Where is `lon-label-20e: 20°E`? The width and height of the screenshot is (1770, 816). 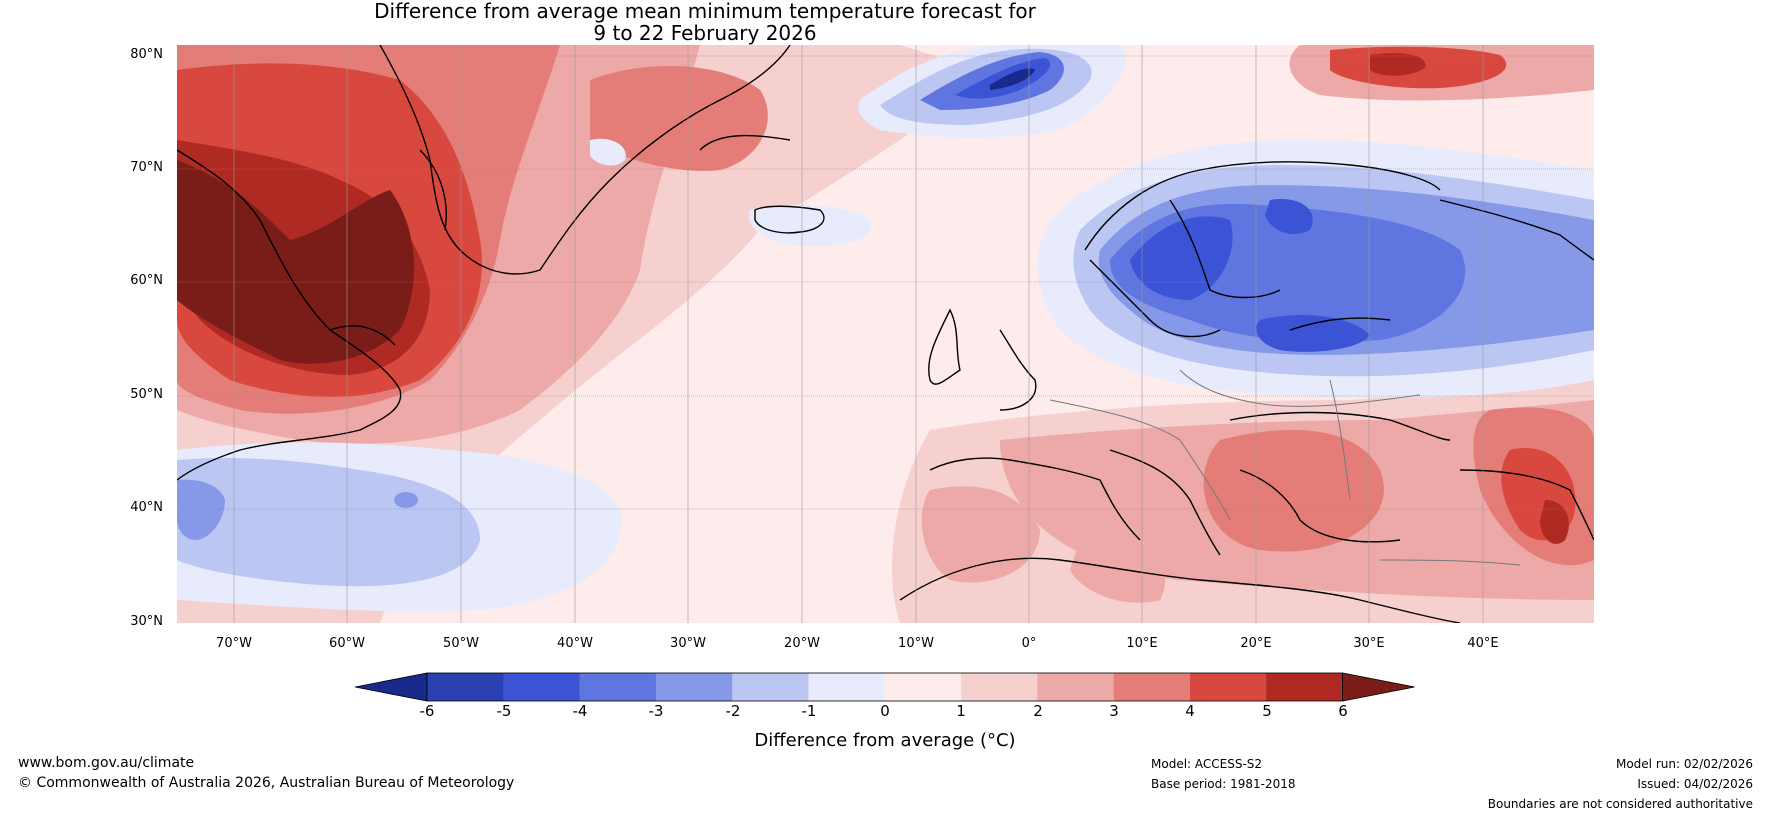
lon-label-20e: 20°E is located at coordinates (1256, 643).